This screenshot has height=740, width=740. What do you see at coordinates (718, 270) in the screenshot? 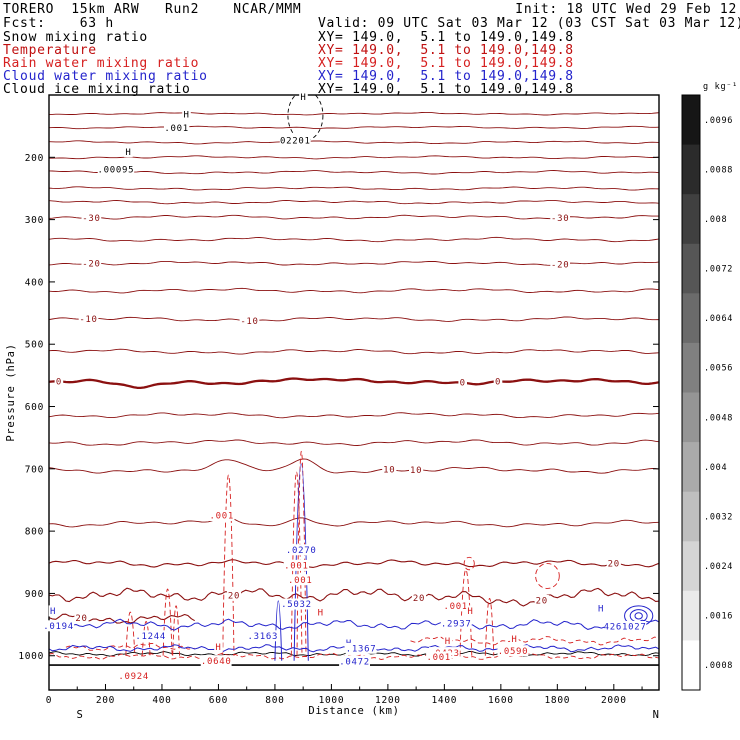
I see `svg-text: .0072` at bounding box center [718, 270].